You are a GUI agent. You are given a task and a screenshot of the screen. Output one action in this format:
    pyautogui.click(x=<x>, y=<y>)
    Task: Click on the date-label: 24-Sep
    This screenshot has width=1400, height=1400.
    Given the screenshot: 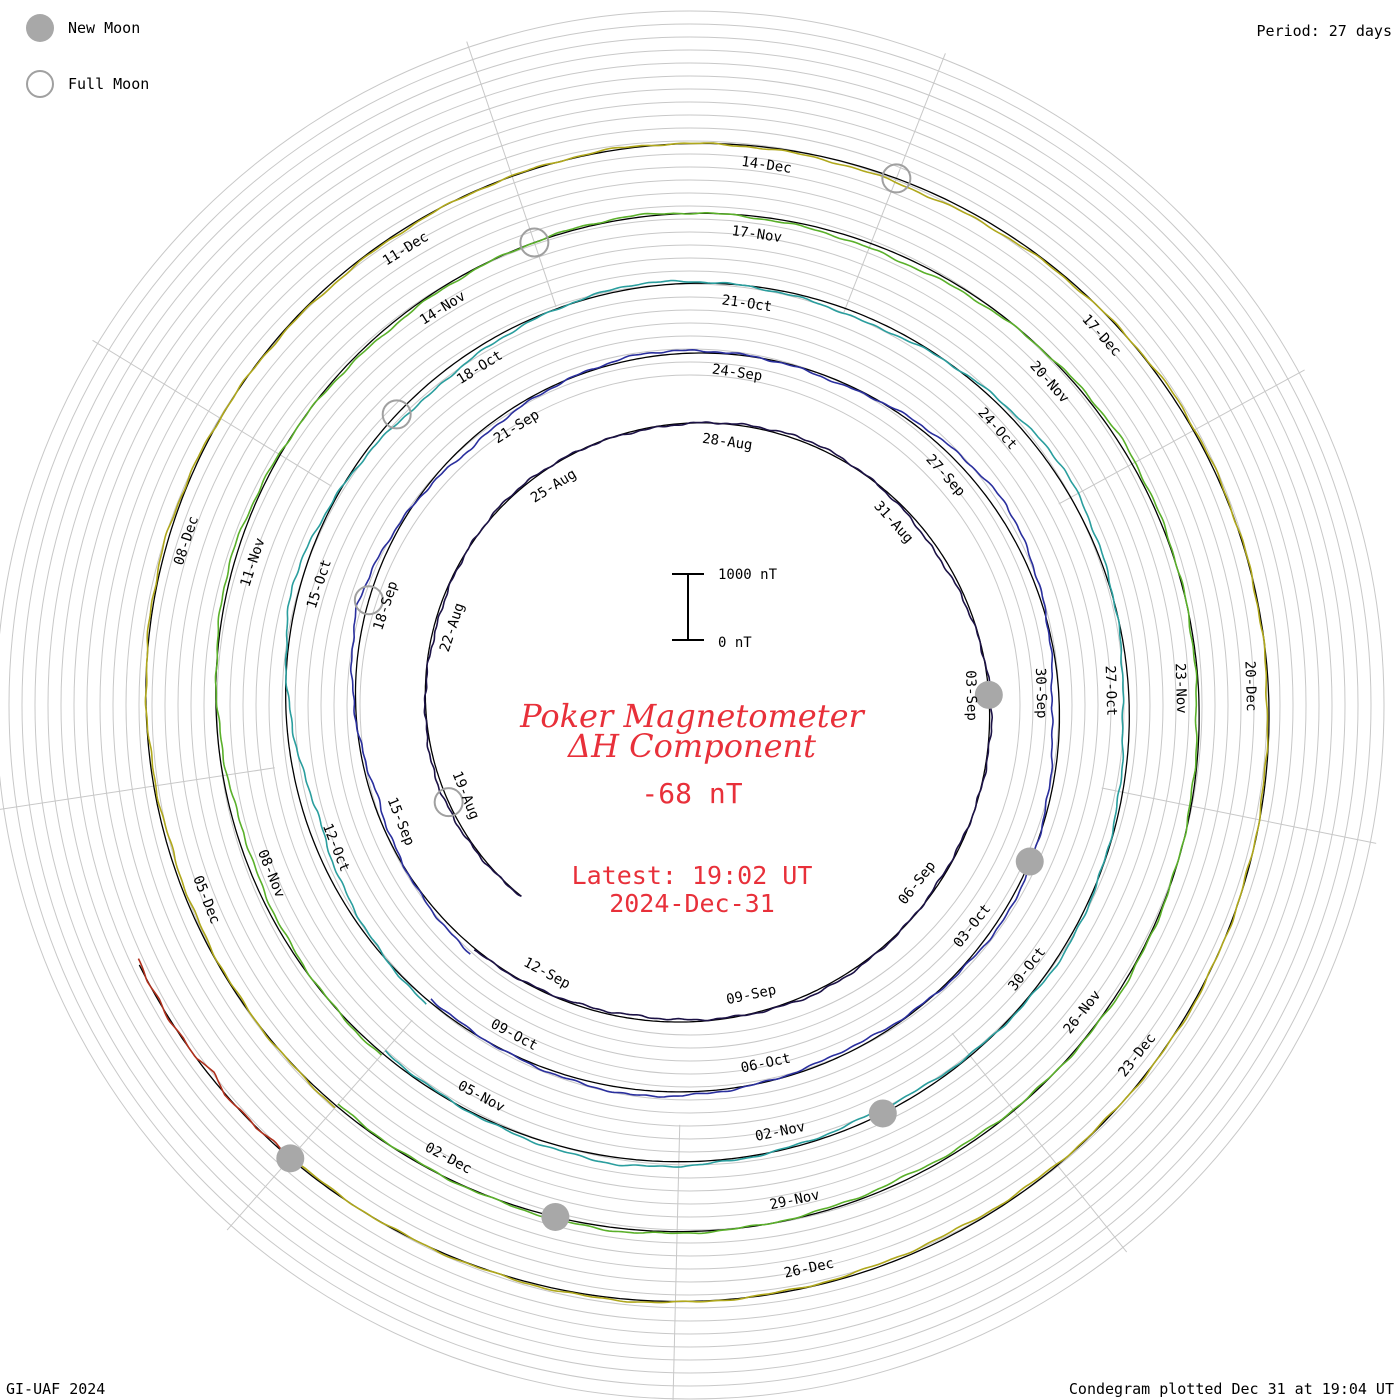 What is the action you would take?
    pyautogui.click(x=737, y=373)
    